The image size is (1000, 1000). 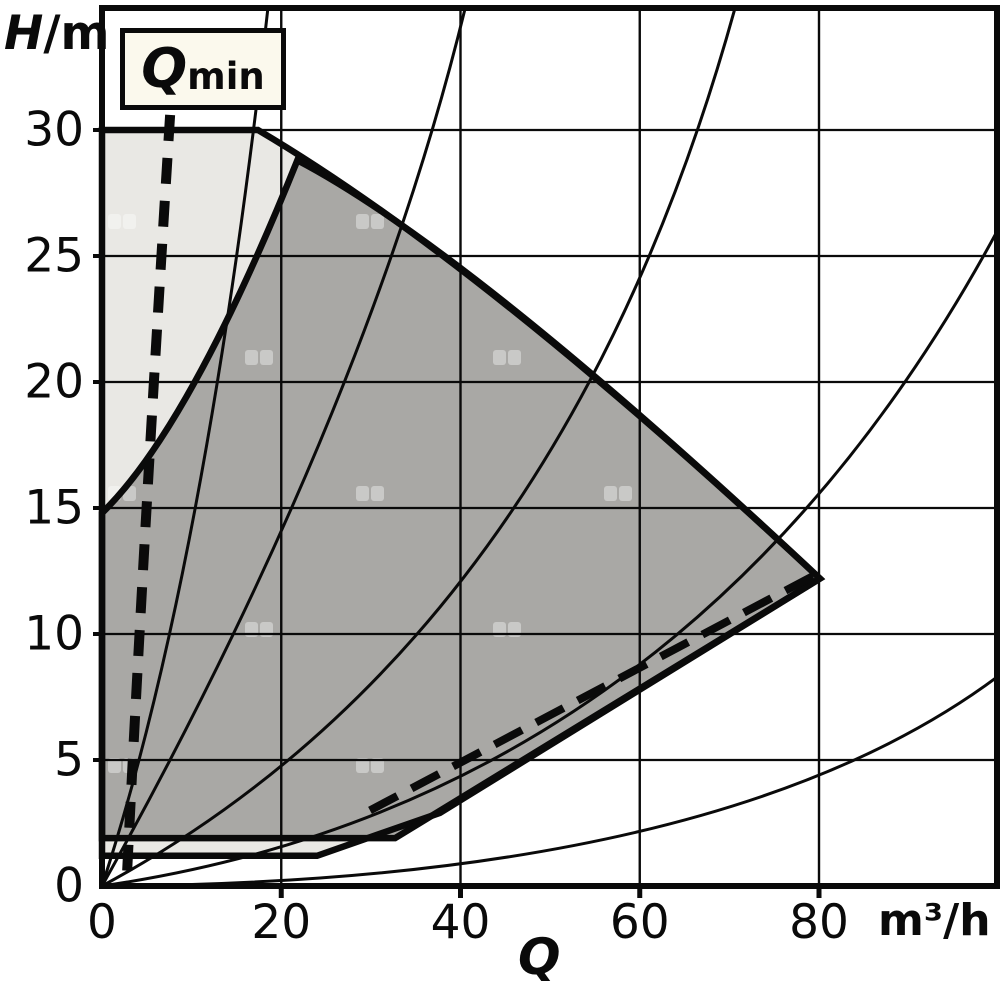 What do you see at coordinates (149, 493) in the screenshot?
I see `qmin-dashed-curve` at bounding box center [149, 493].